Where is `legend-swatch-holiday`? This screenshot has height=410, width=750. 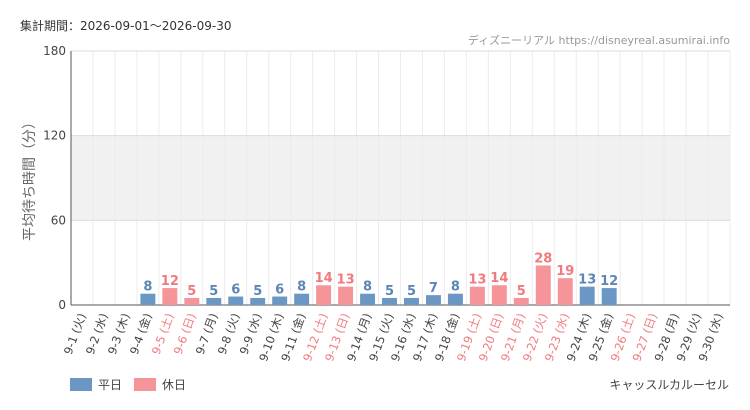
legend-swatch-holiday is located at coordinates (145, 384).